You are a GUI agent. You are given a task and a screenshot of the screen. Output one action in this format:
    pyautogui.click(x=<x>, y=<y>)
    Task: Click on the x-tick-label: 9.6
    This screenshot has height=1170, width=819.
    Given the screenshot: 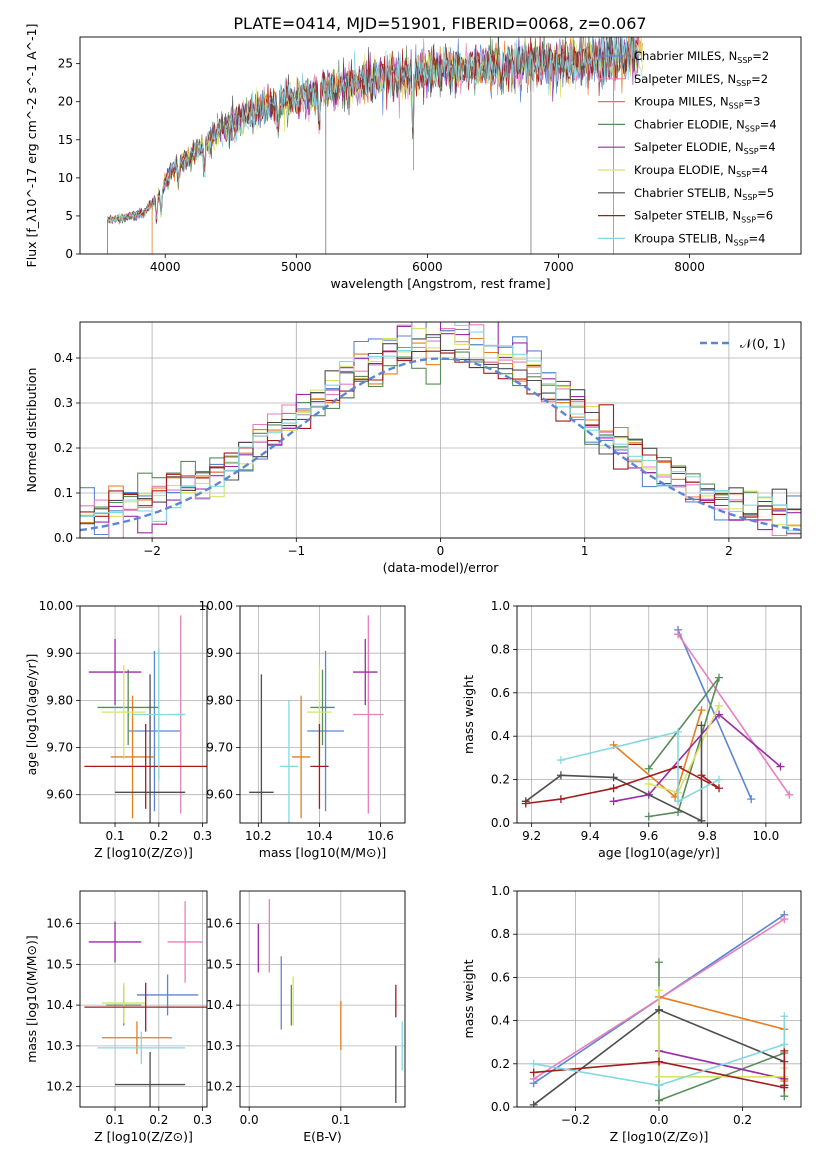 What is the action you would take?
    pyautogui.click(x=648, y=836)
    